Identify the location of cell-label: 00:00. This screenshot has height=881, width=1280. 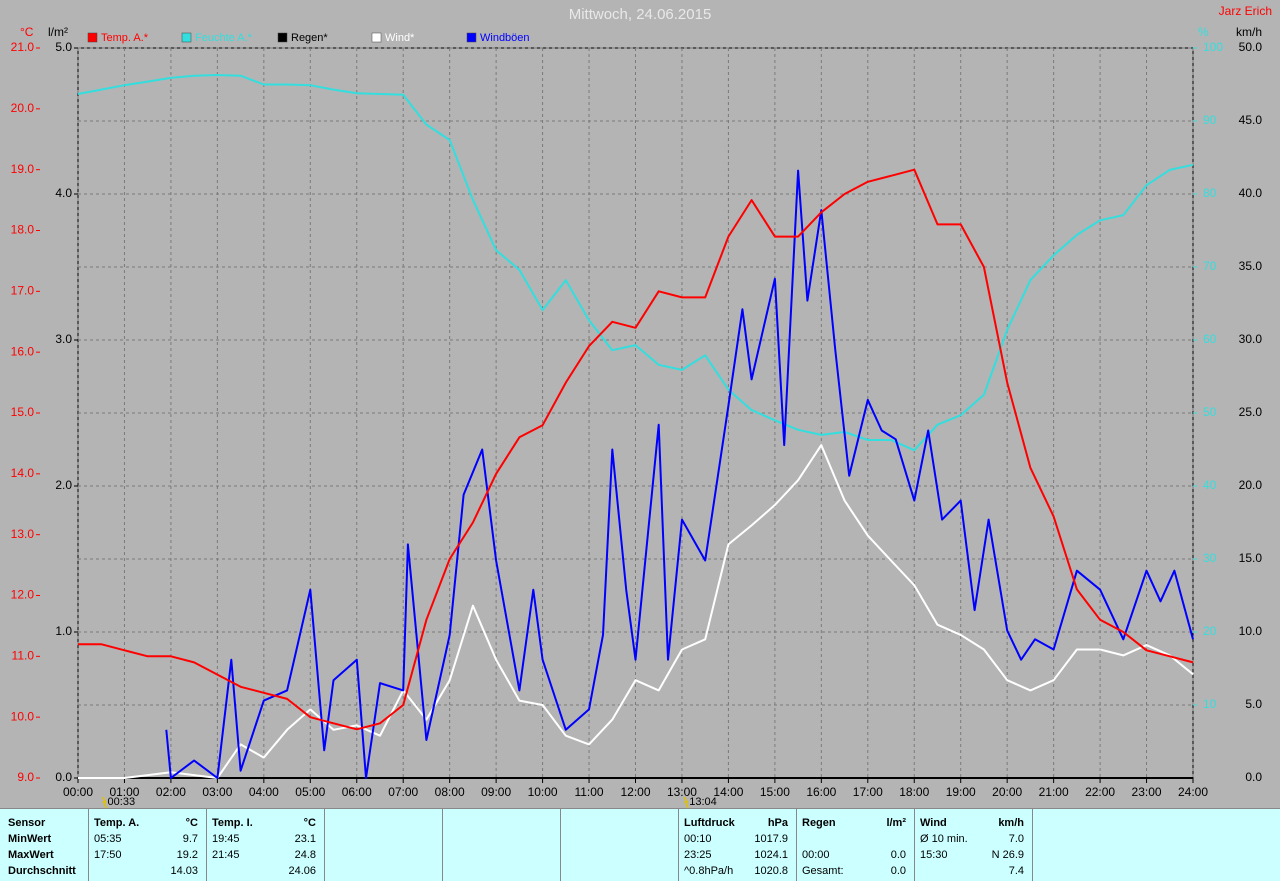
(816, 855).